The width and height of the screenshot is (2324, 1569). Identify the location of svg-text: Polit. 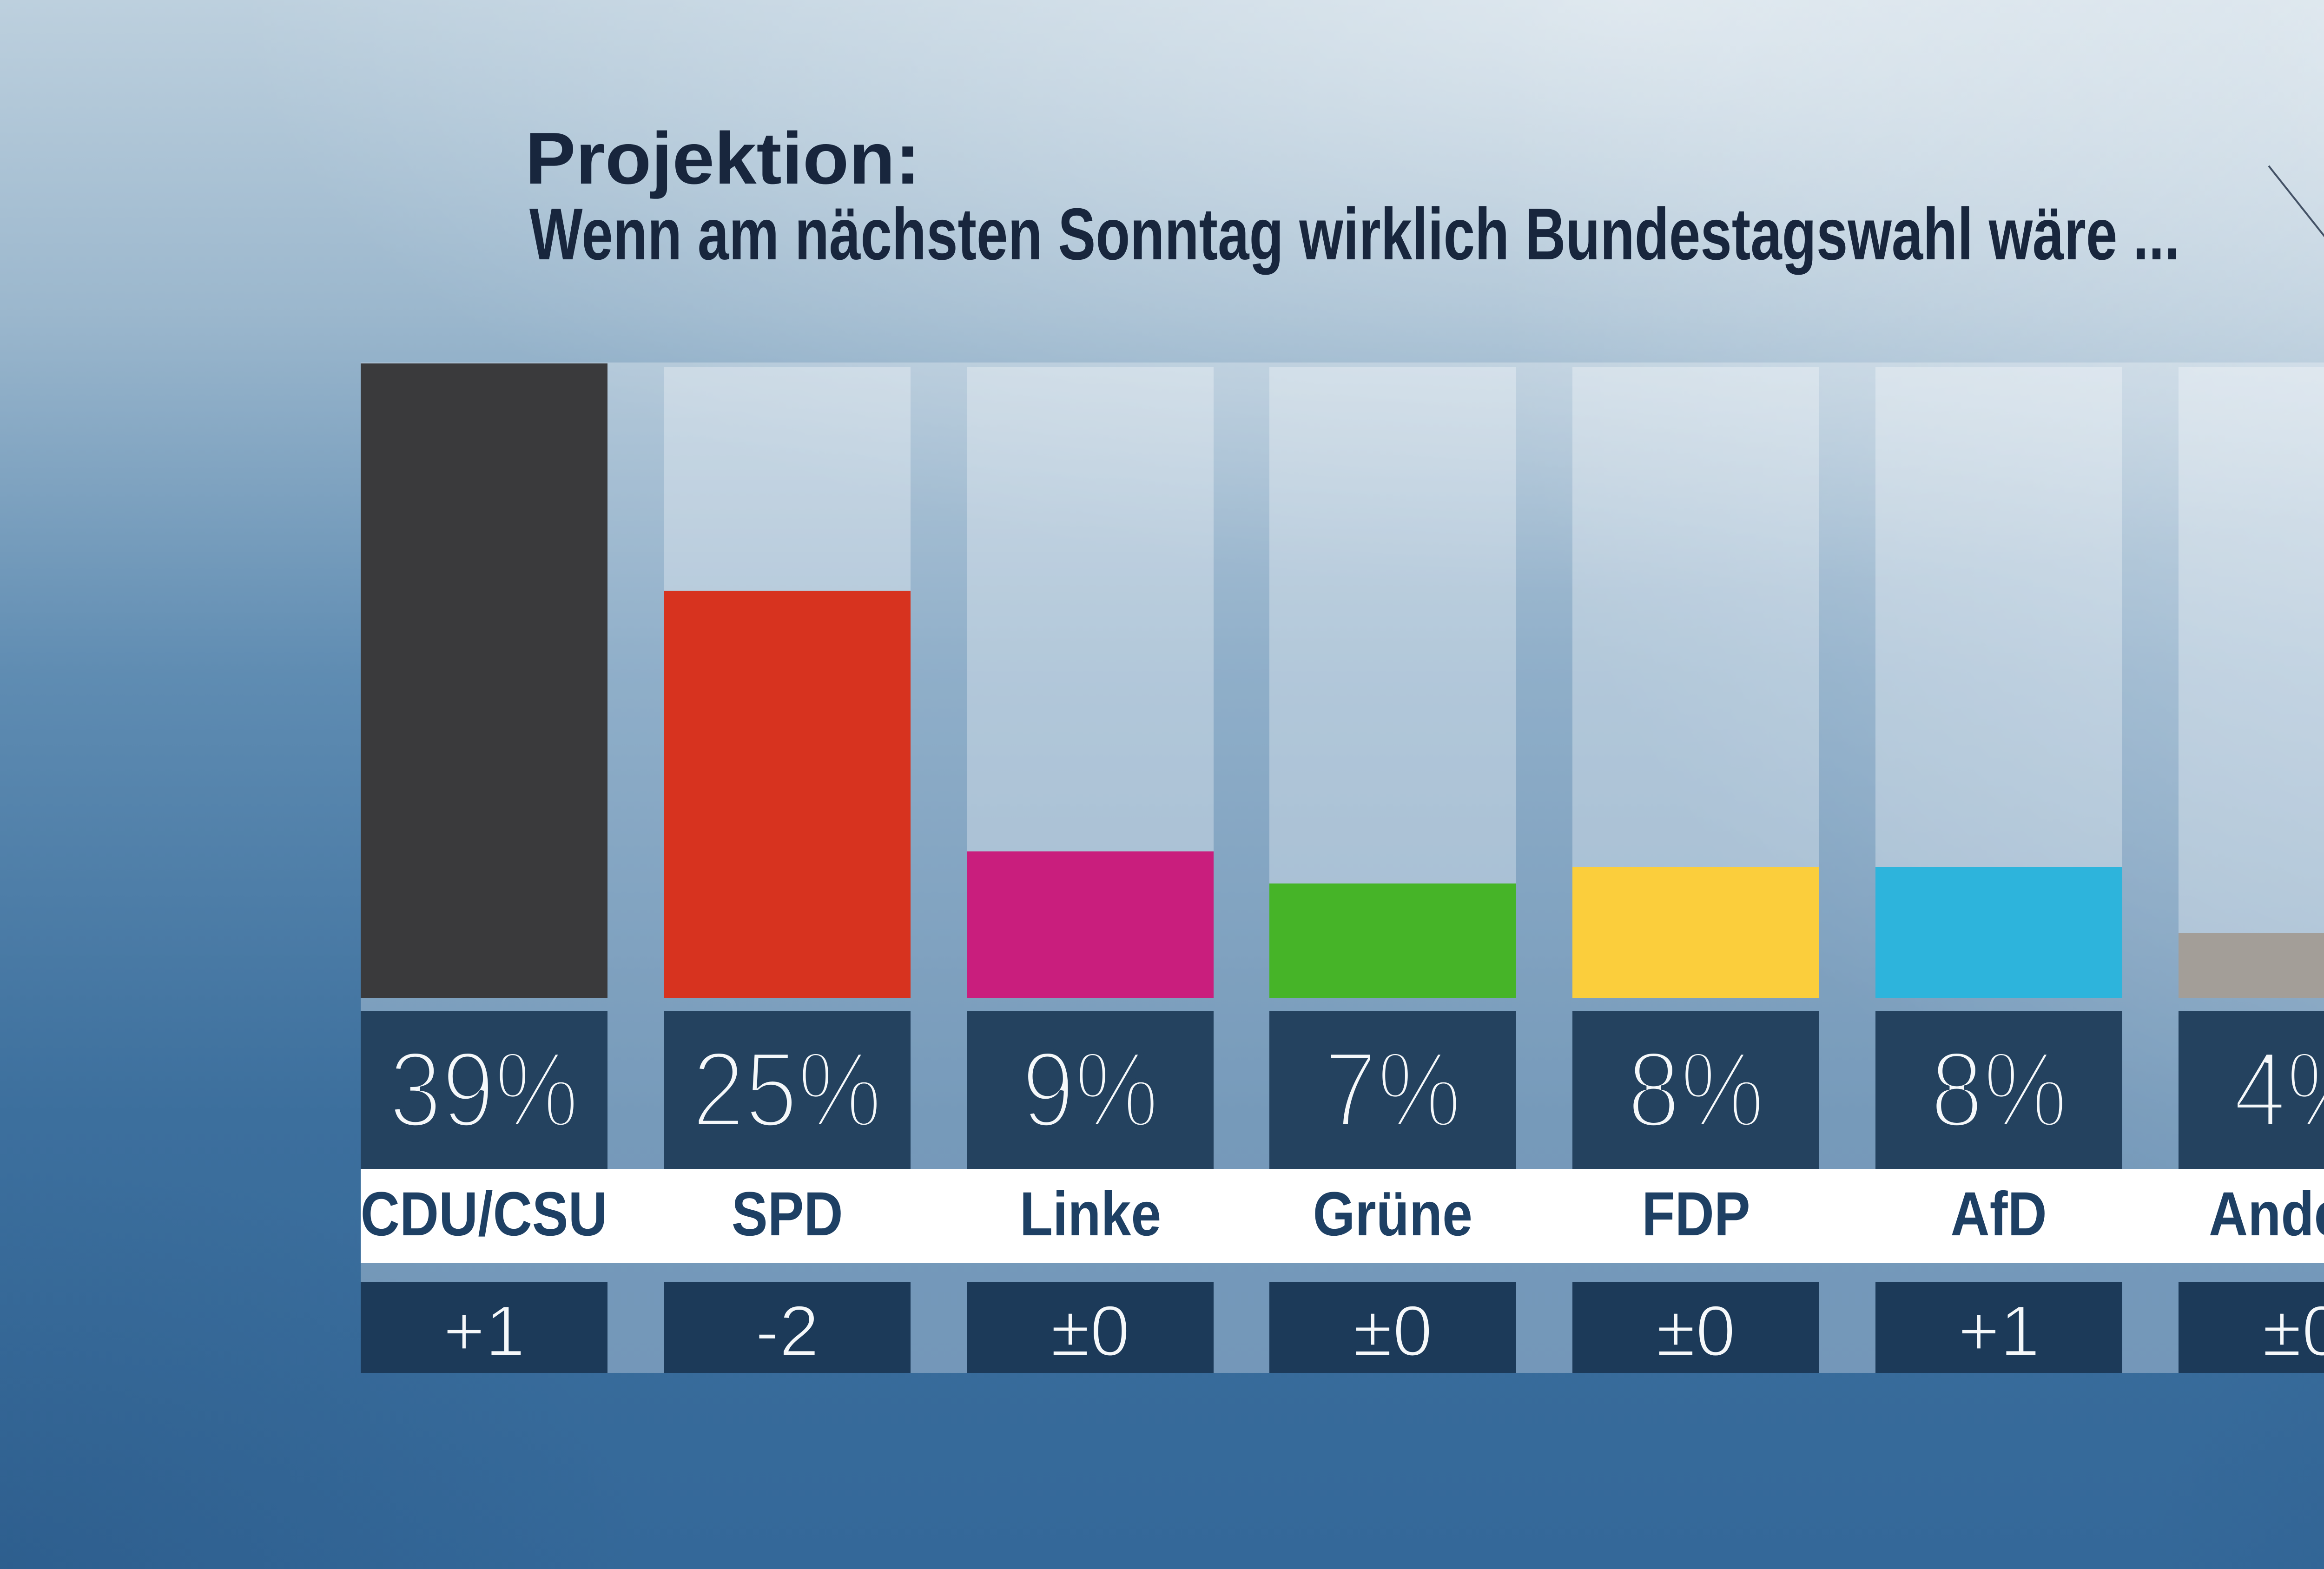
(2322, 148).